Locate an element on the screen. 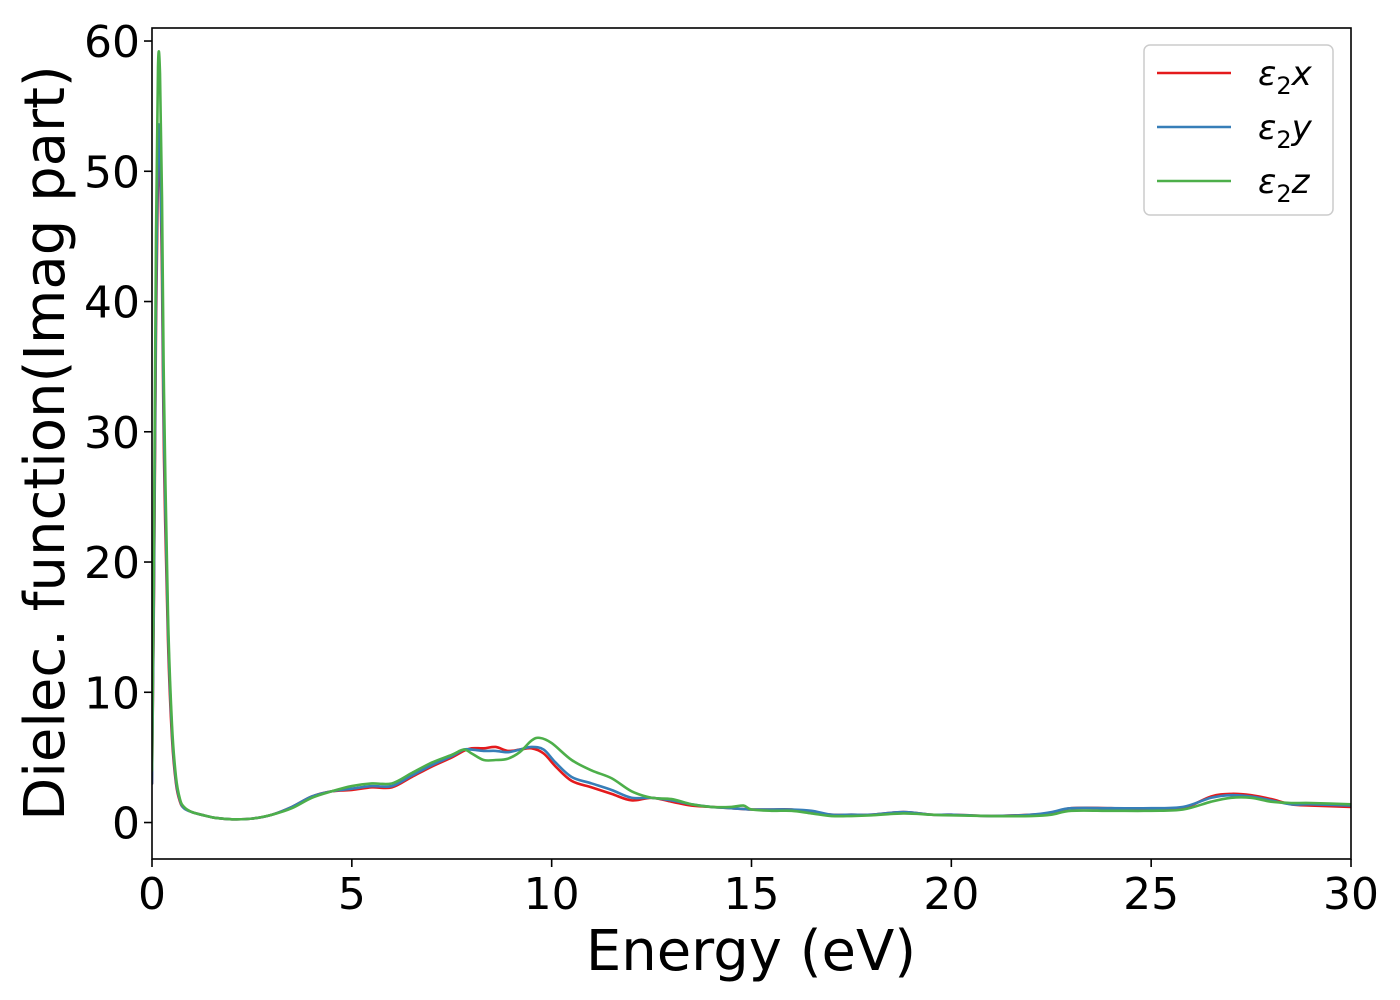 This screenshot has width=1400, height=1000. legend-label-x: ε2x is located at coordinates (1285, 77).